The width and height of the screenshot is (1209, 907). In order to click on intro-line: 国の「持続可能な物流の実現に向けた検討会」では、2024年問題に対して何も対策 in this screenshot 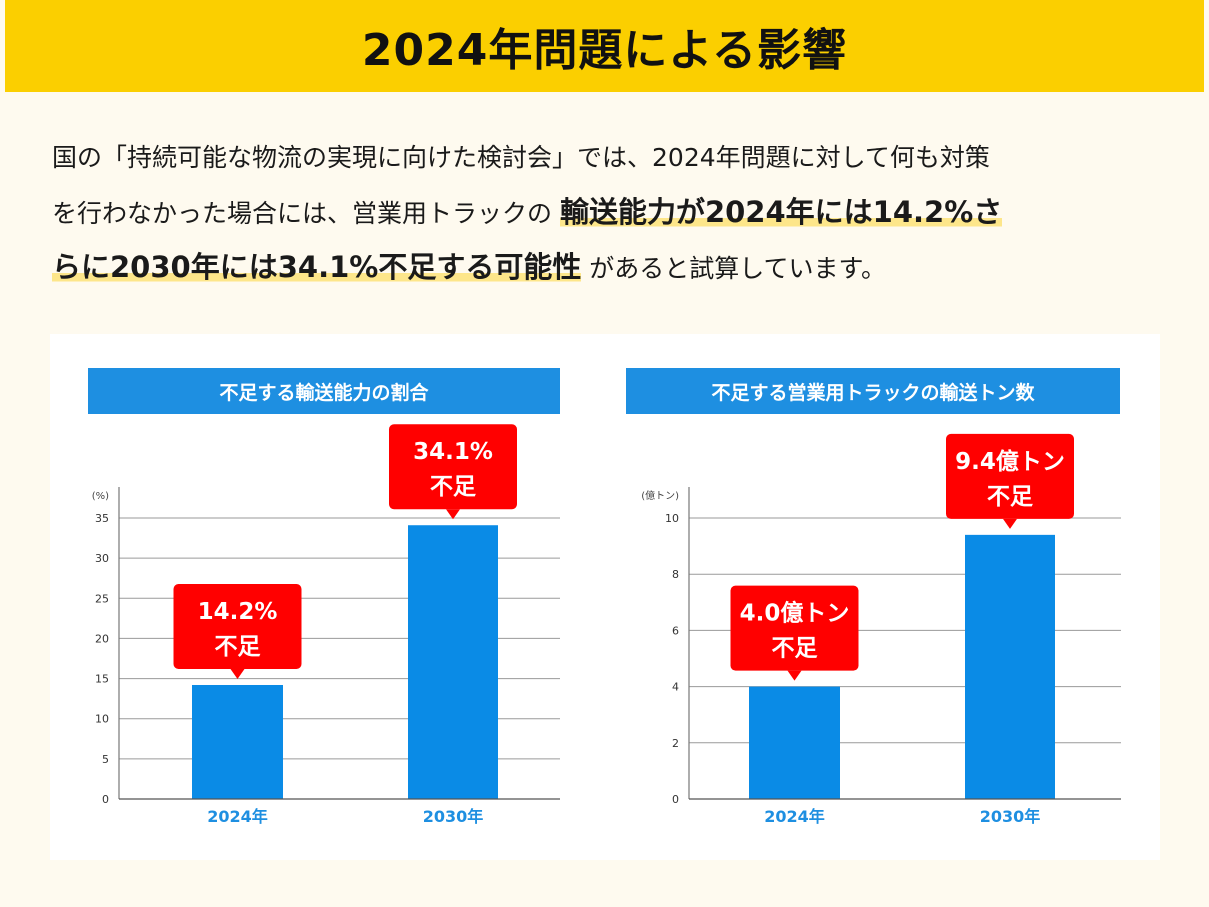, I will do `click(612, 157)`.